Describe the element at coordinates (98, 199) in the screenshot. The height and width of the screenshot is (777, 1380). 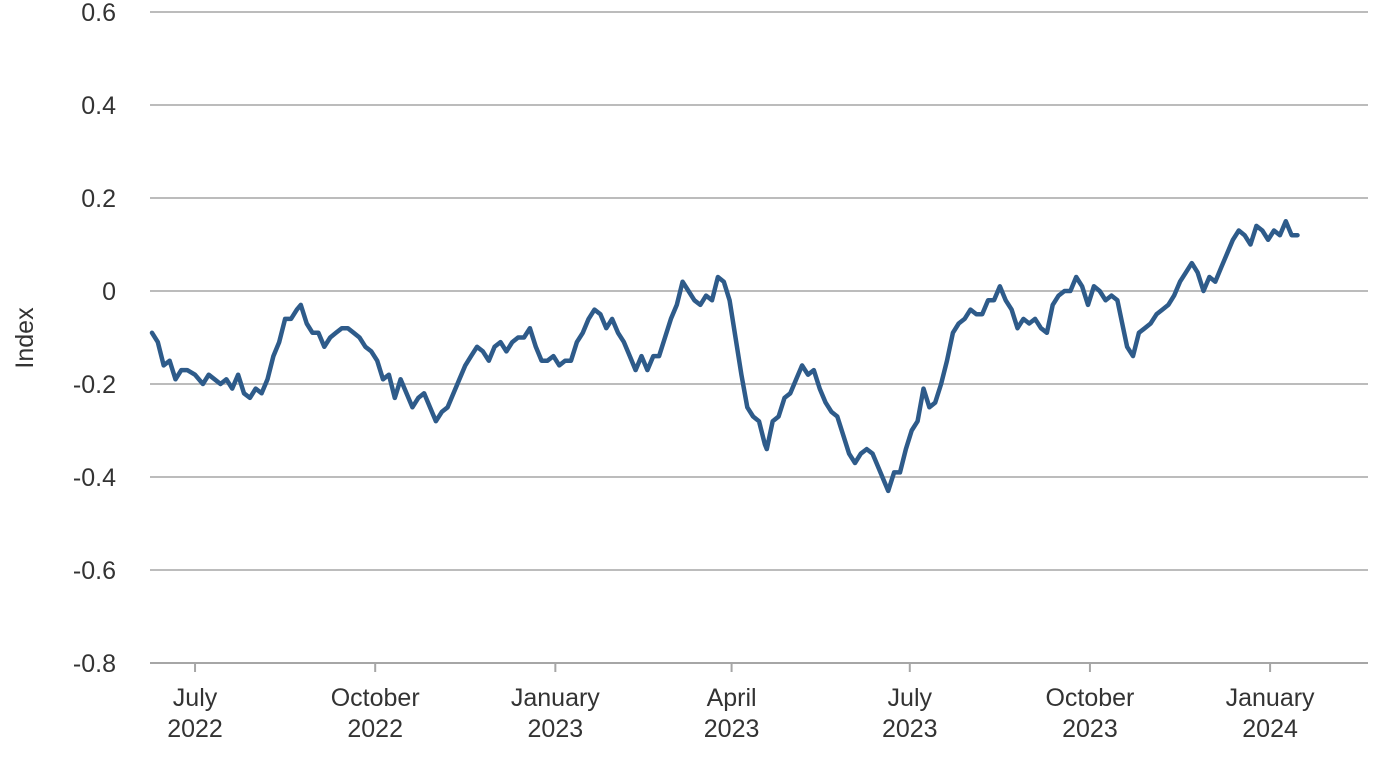
I see `y-tick-label: 0.2` at that location.